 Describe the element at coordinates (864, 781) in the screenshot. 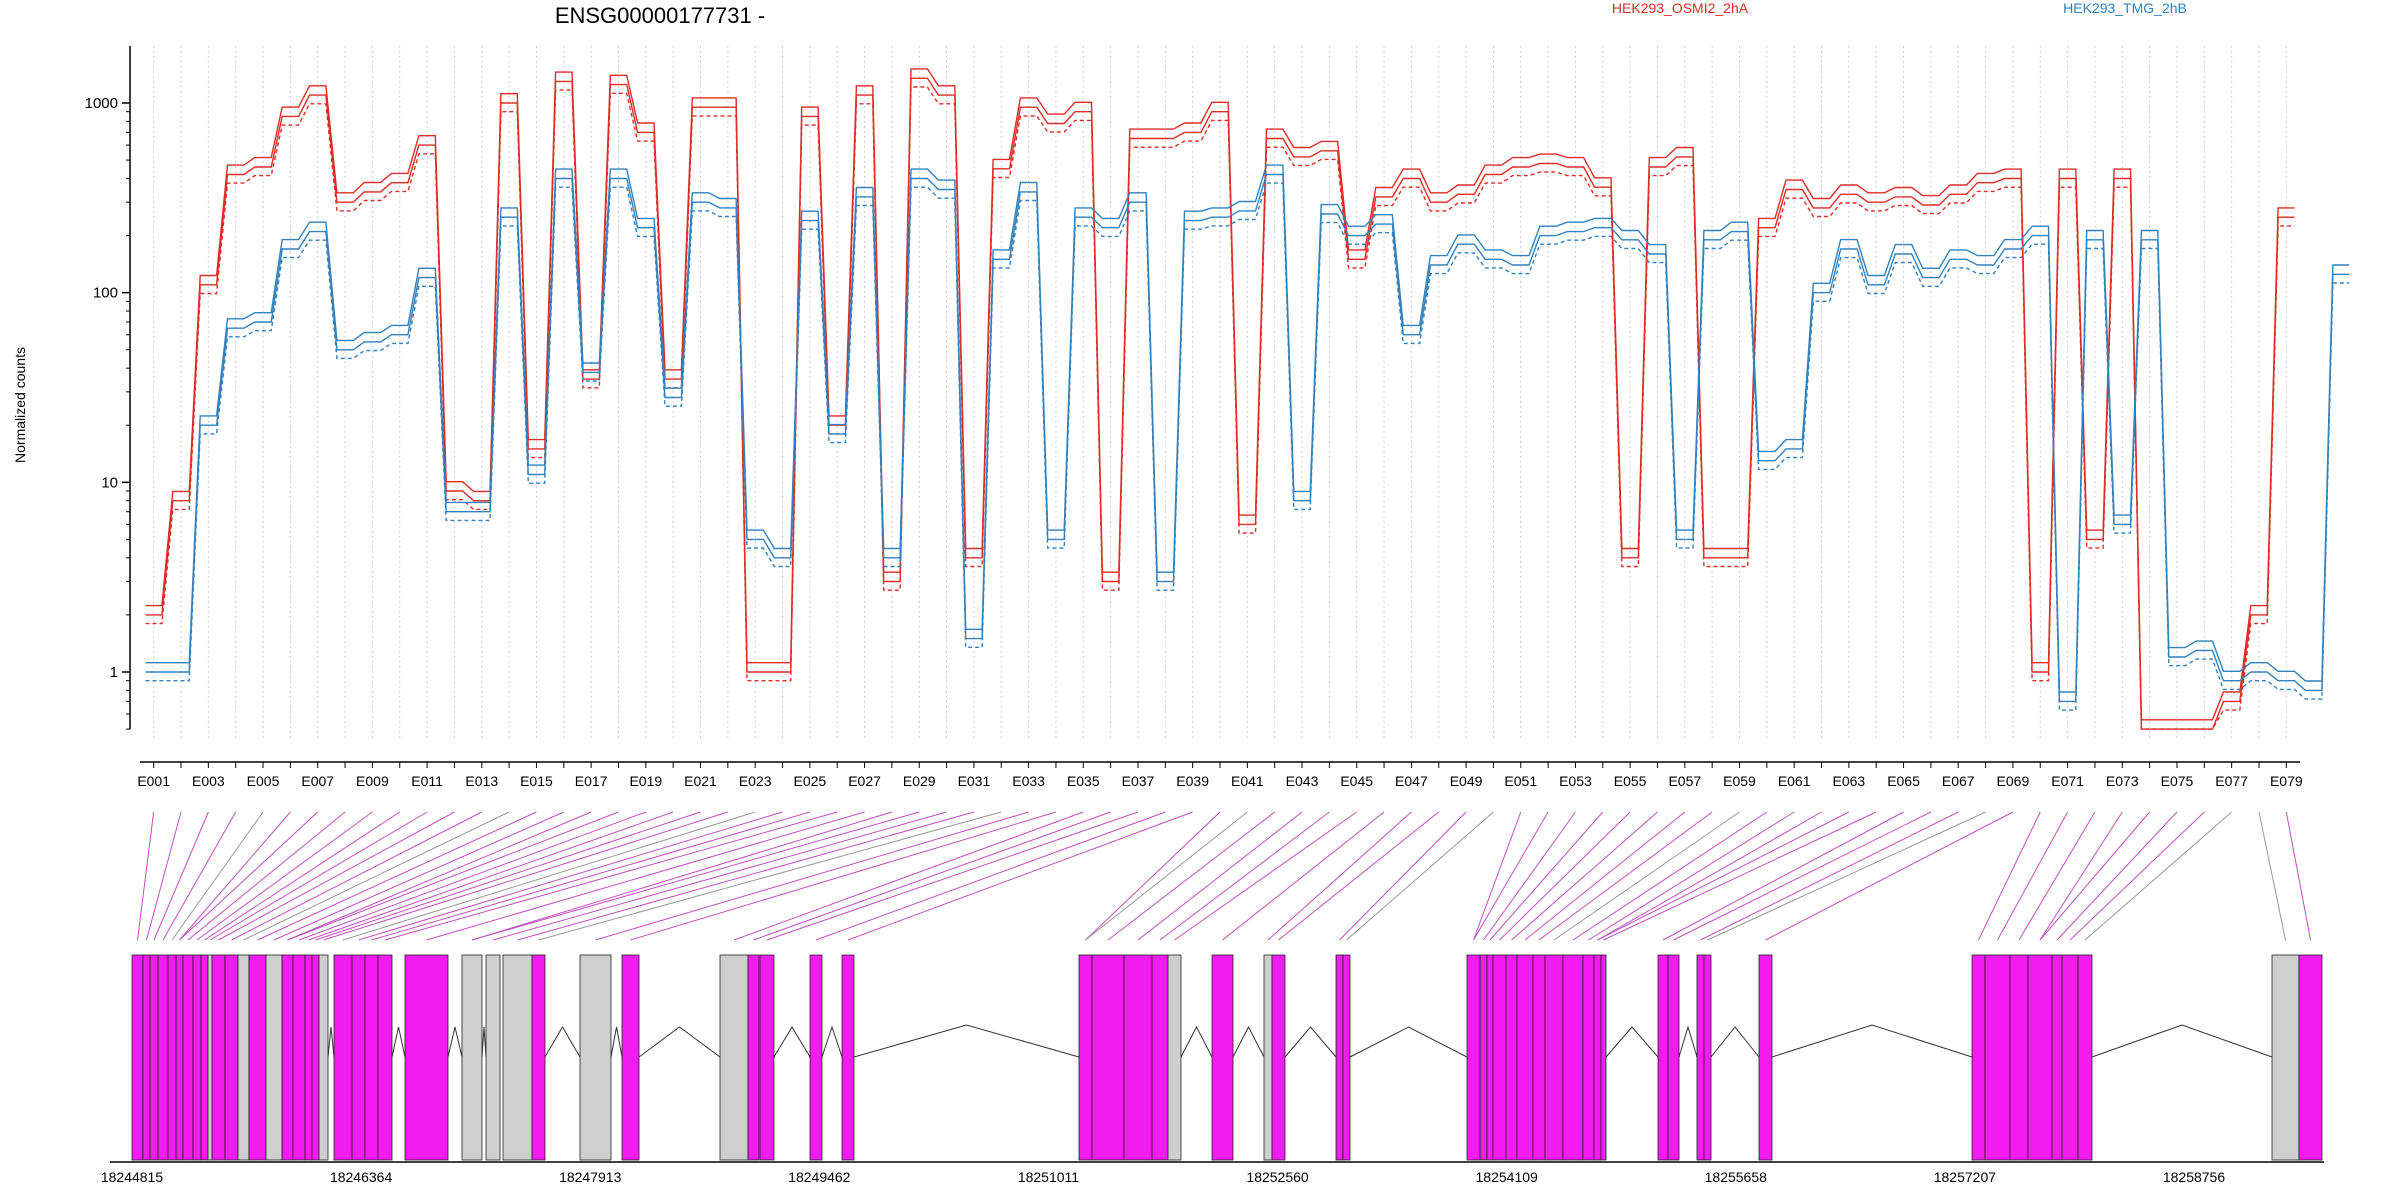

I see `exon-label: E027` at that location.